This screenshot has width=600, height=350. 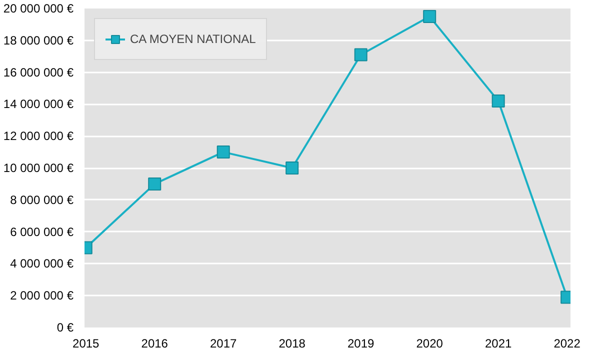 I want to click on y-tick-label: 16 000 000 €, so click(x=38, y=72).